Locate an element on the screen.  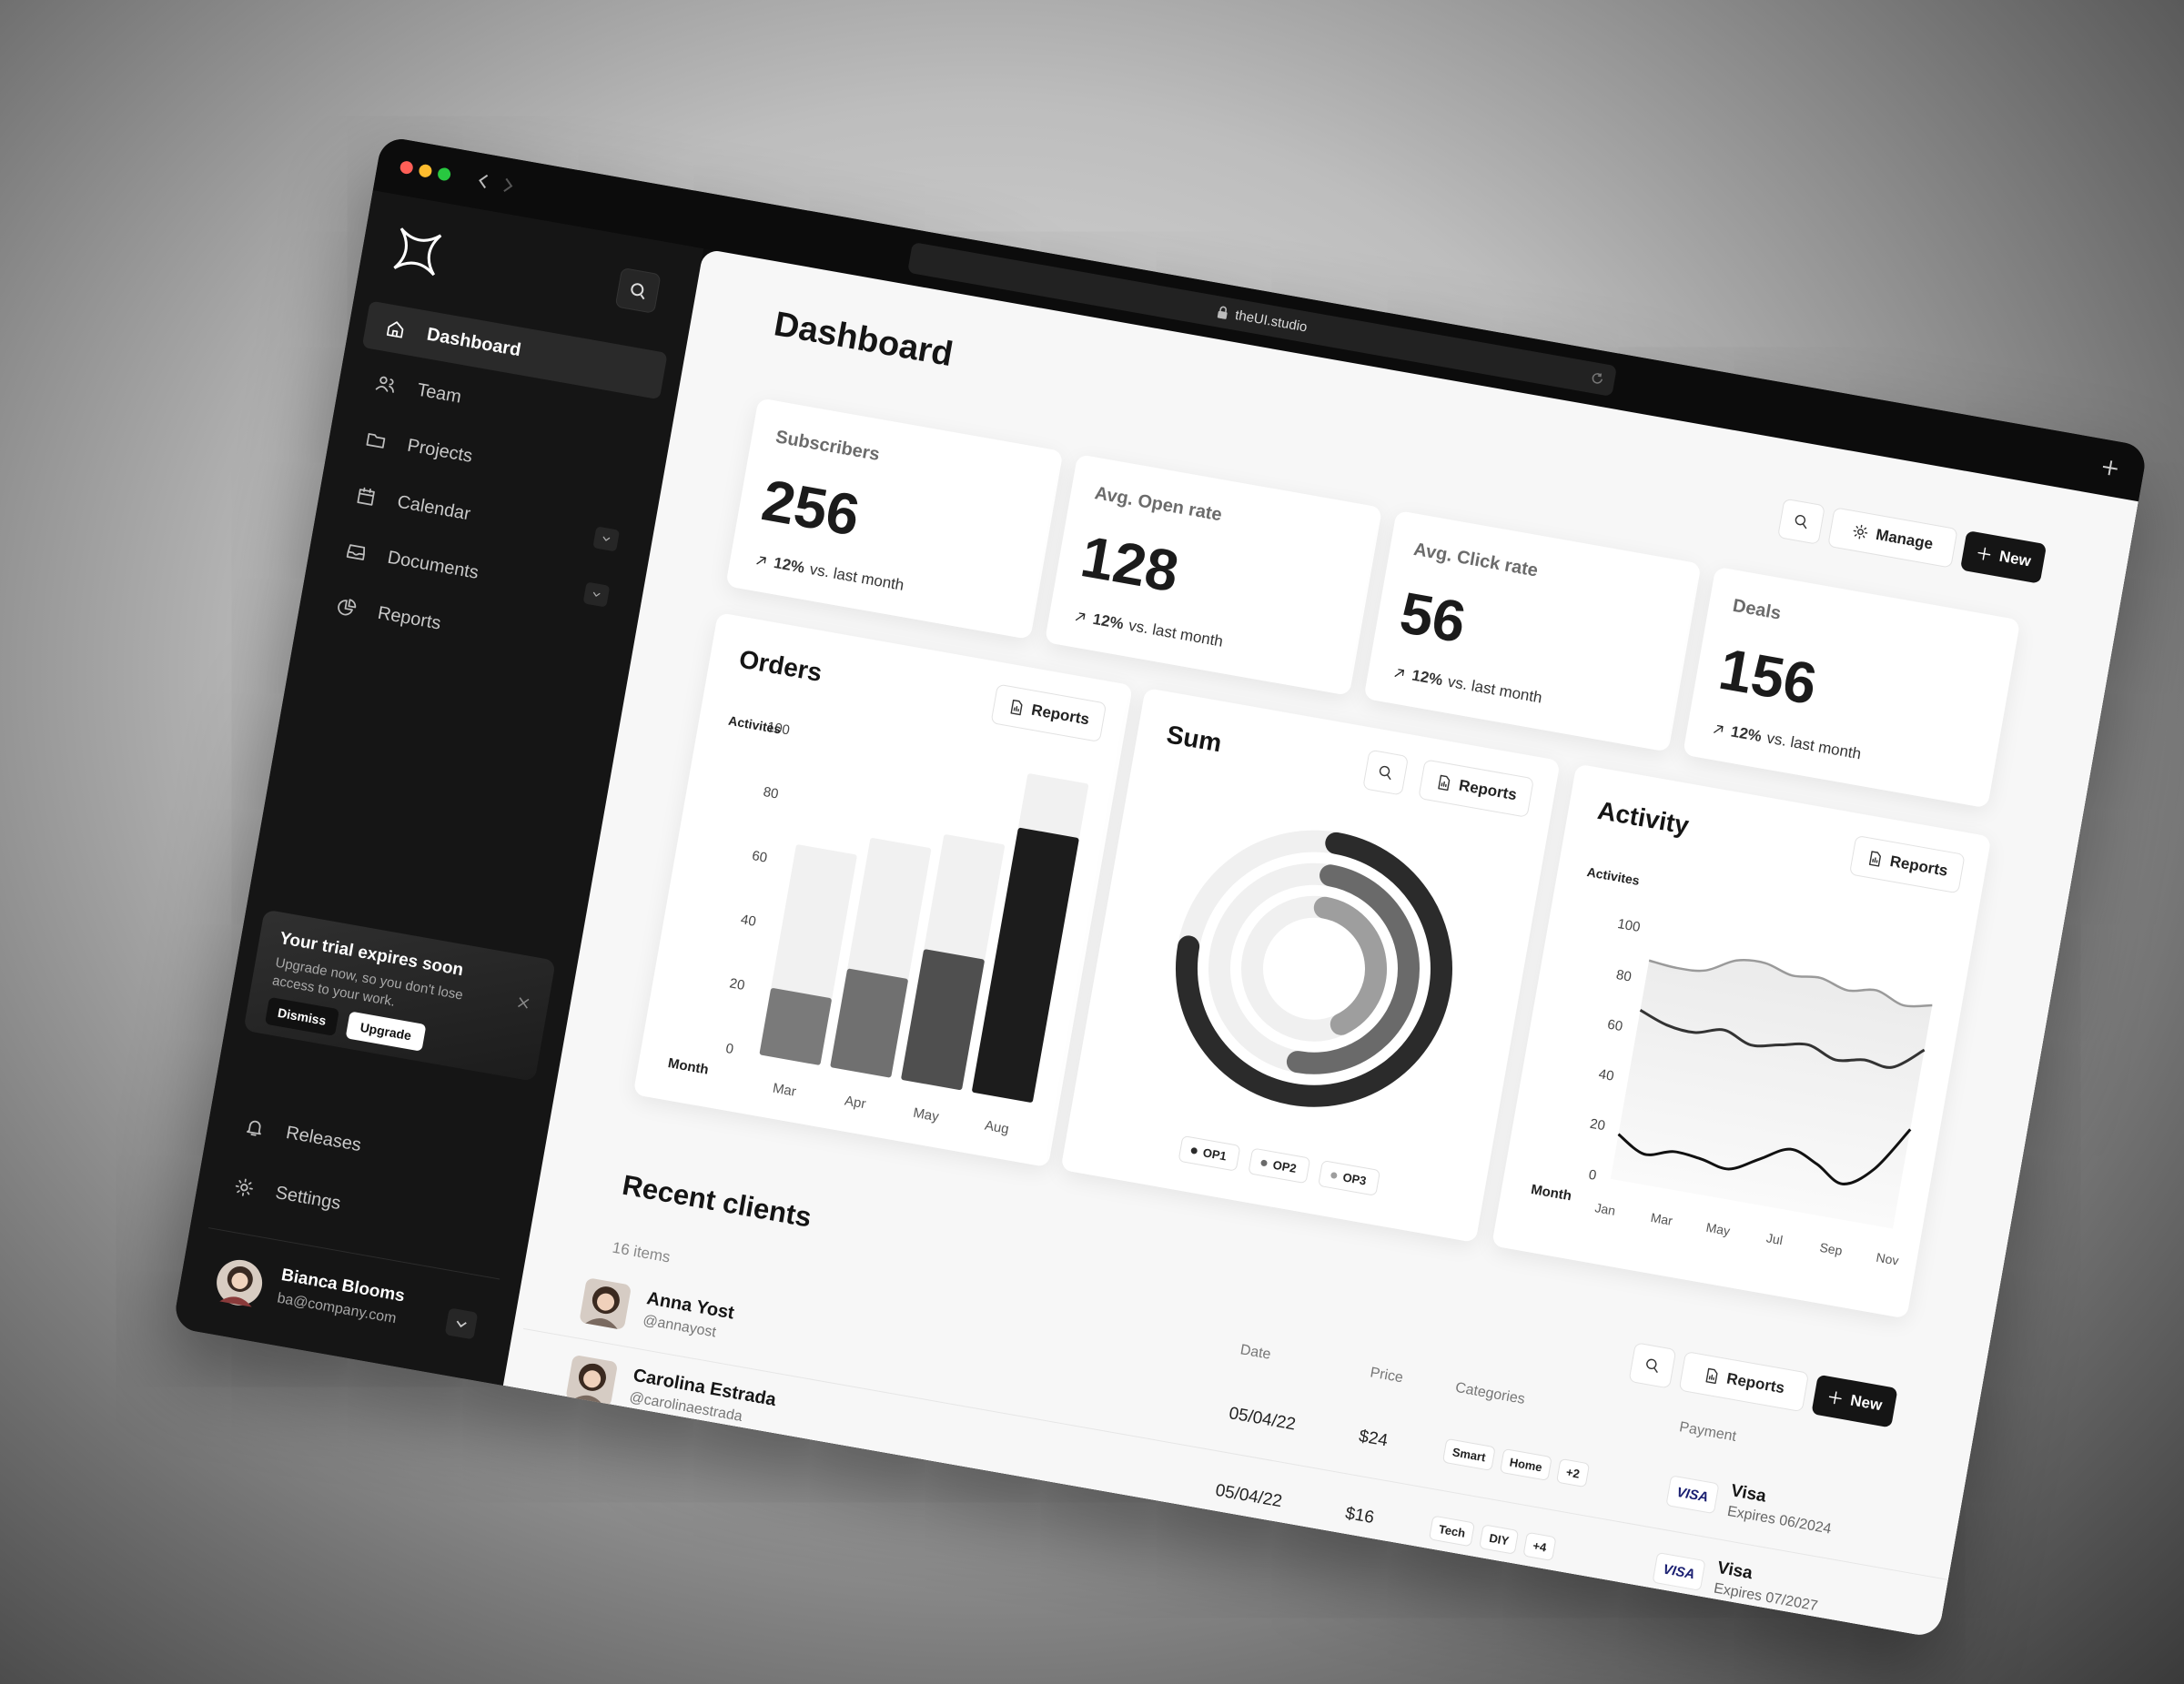
close-dot is located at coordinates (407, 168).